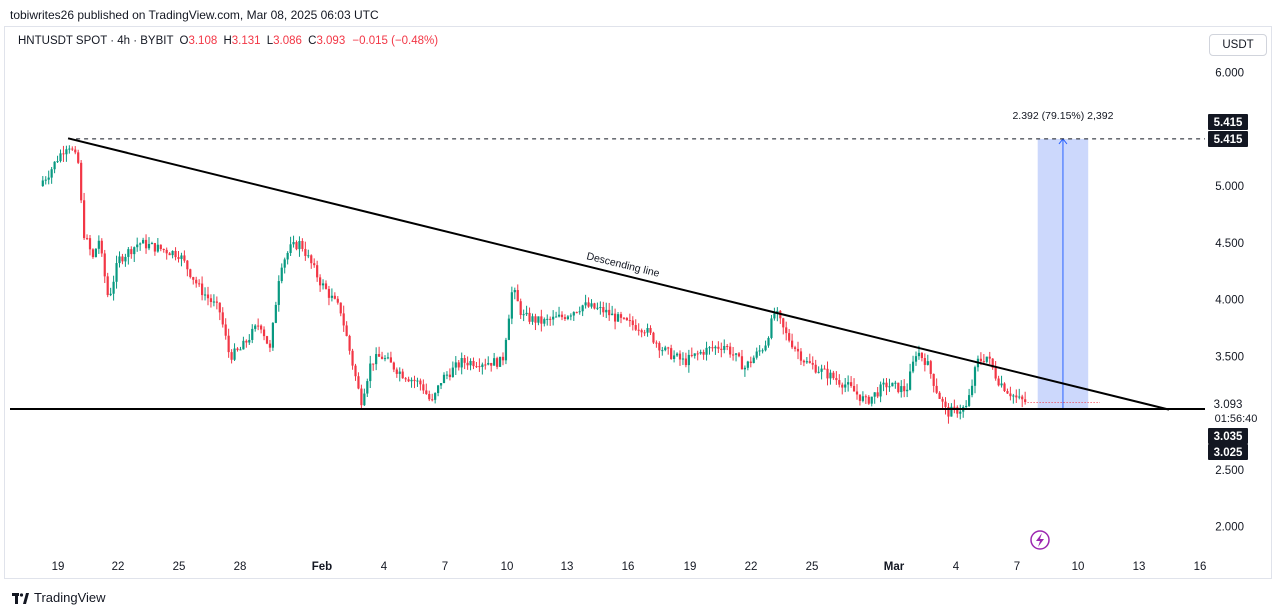 The width and height of the screenshot is (1281, 615). I want to click on price-tag-target-top-bg, so click(1228, 122).